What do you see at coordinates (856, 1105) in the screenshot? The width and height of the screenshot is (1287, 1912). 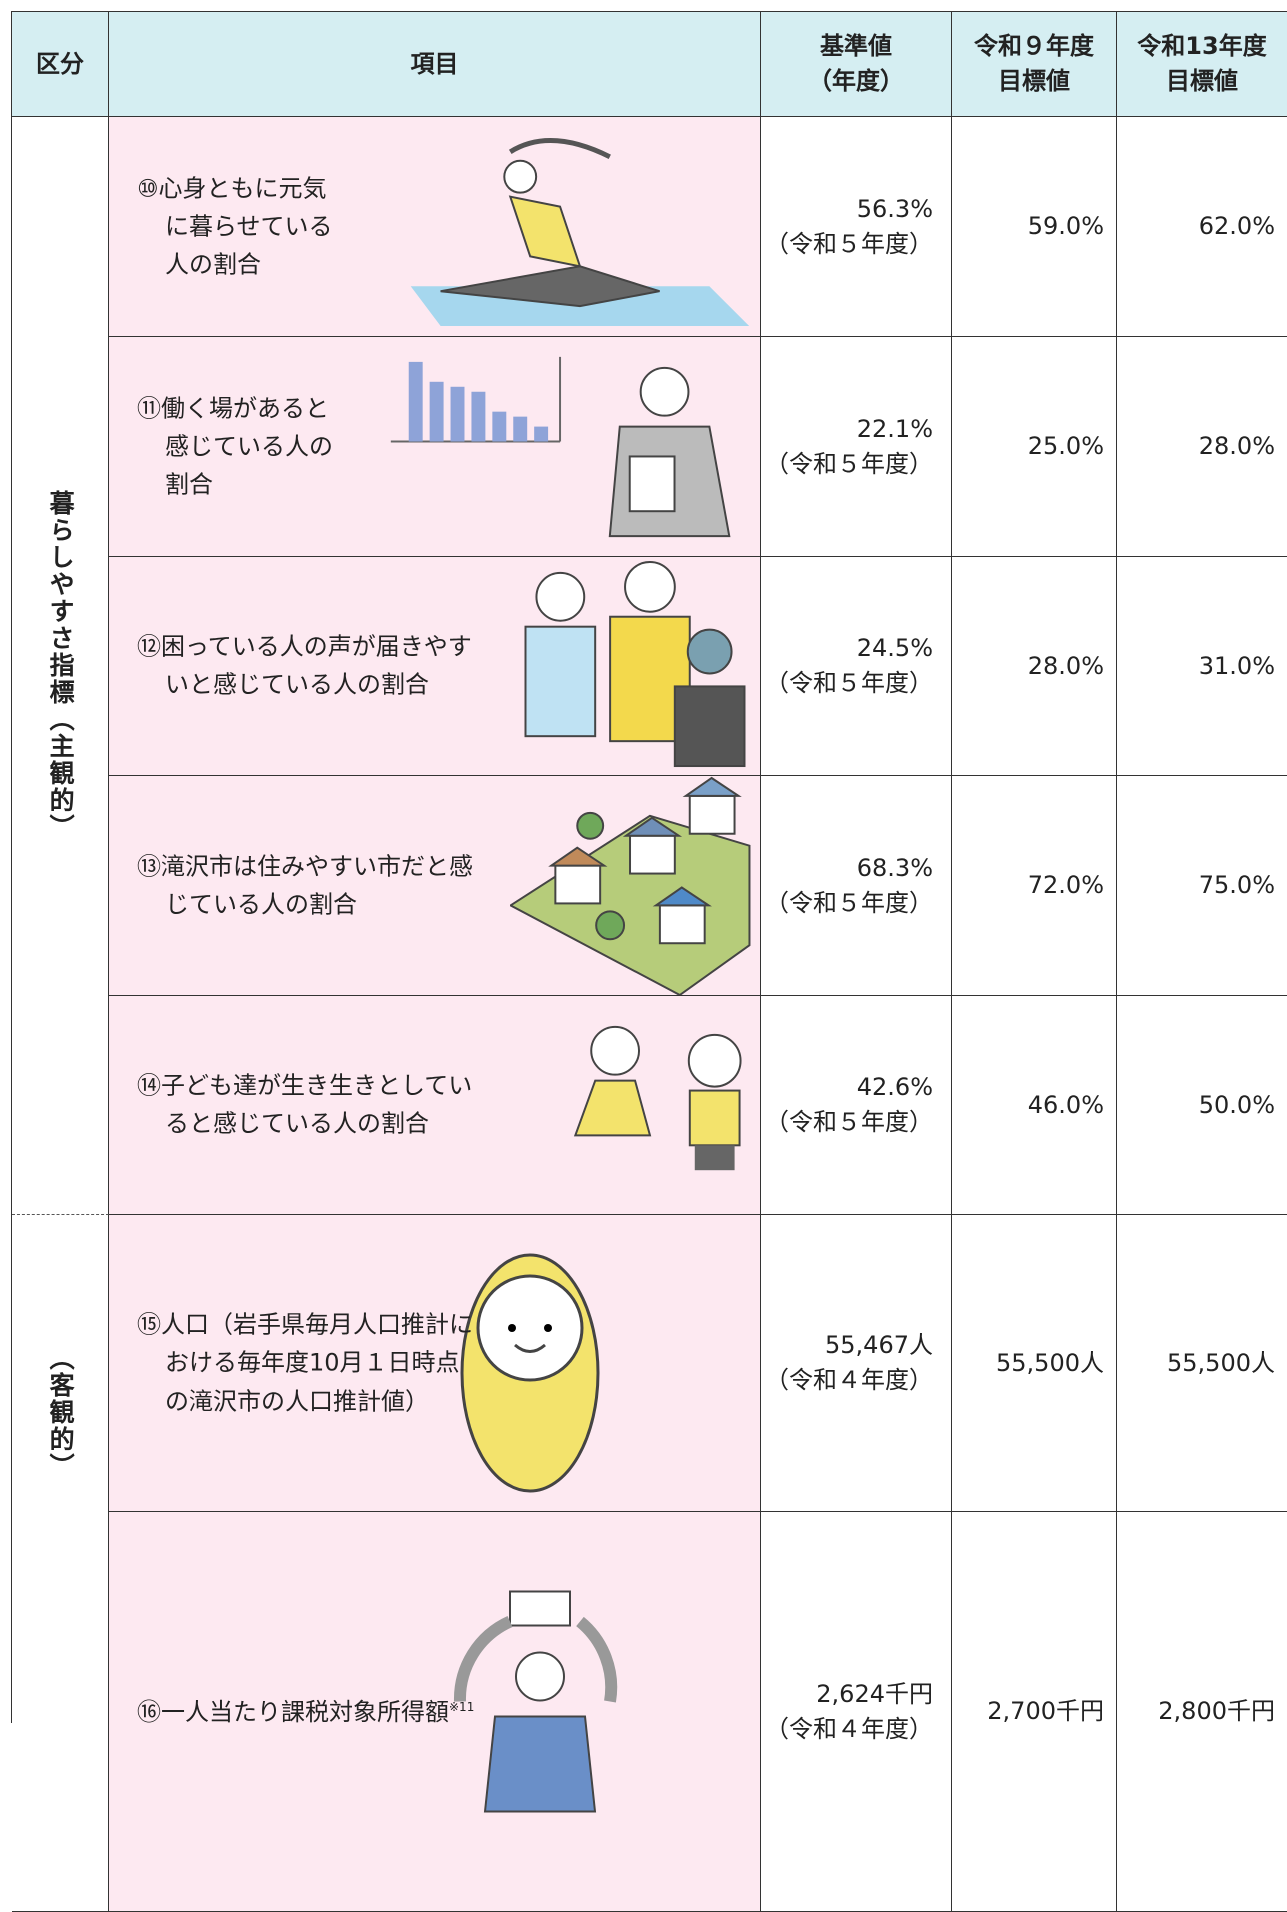 I see `baseline-cell: 42.6% （令和５年度）` at bounding box center [856, 1105].